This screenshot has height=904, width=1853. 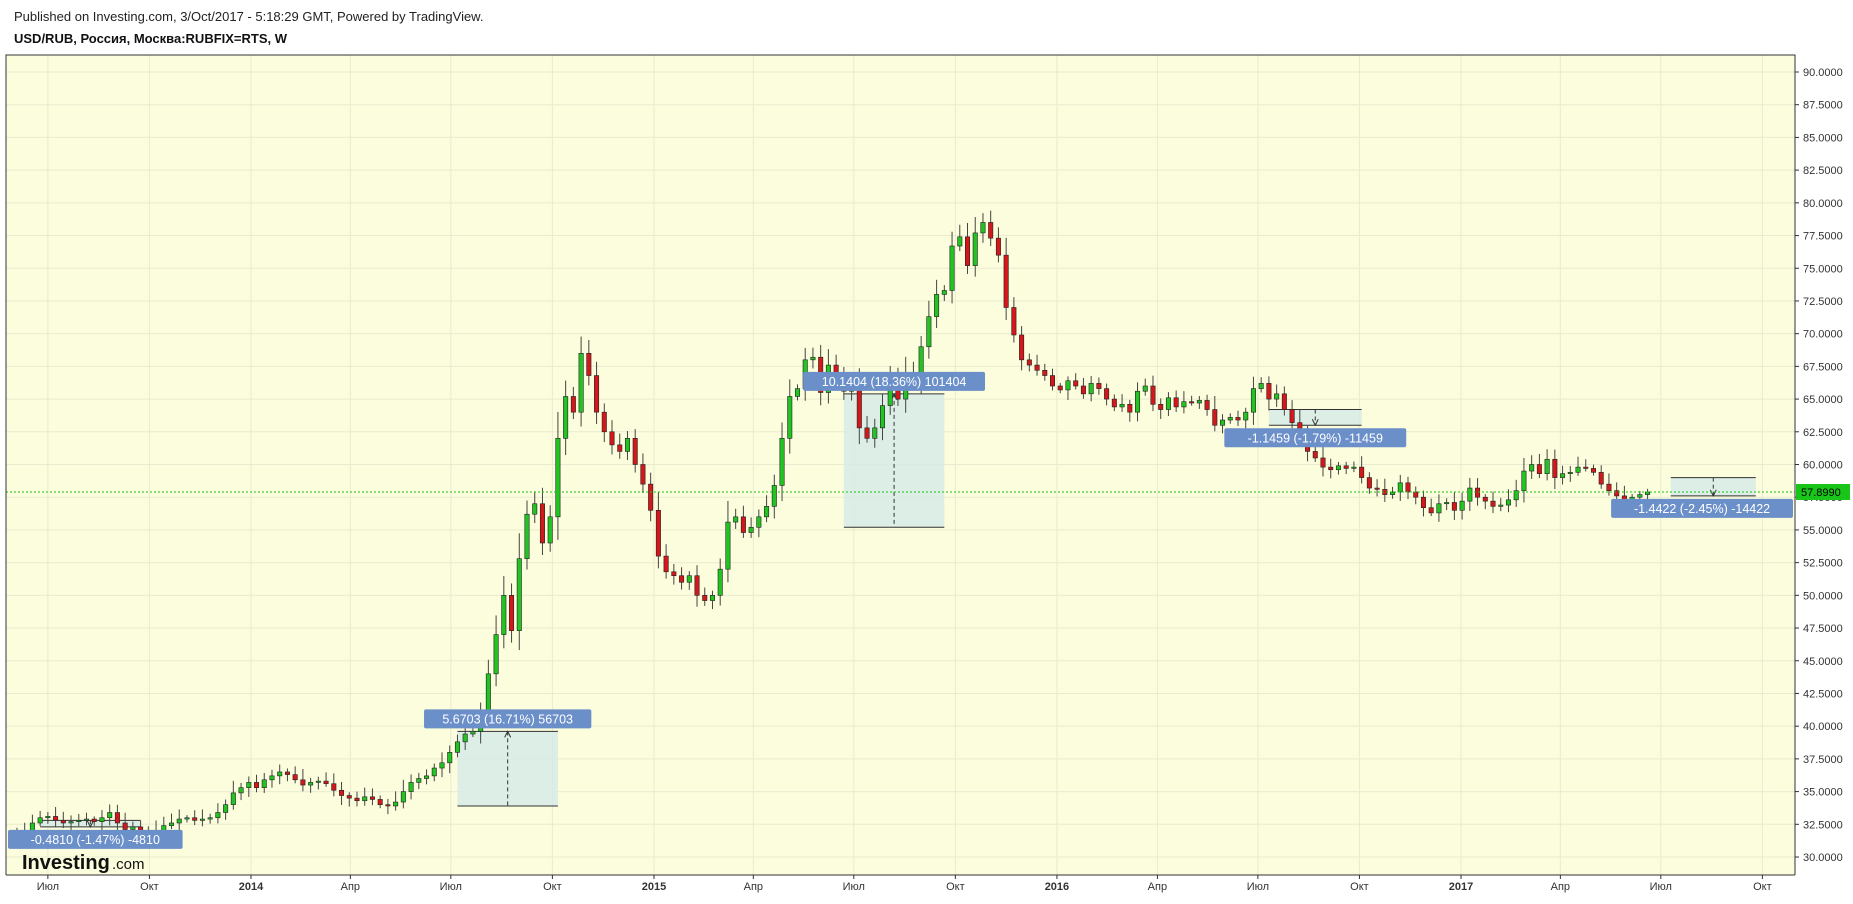 I want to click on x-tick-label: Окт, so click(x=1359, y=887).